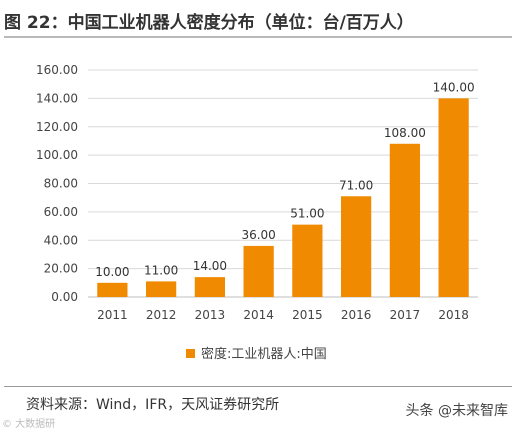  Describe the element at coordinates (61, 212) in the screenshot. I see `y-tick-label: 60.00` at that location.